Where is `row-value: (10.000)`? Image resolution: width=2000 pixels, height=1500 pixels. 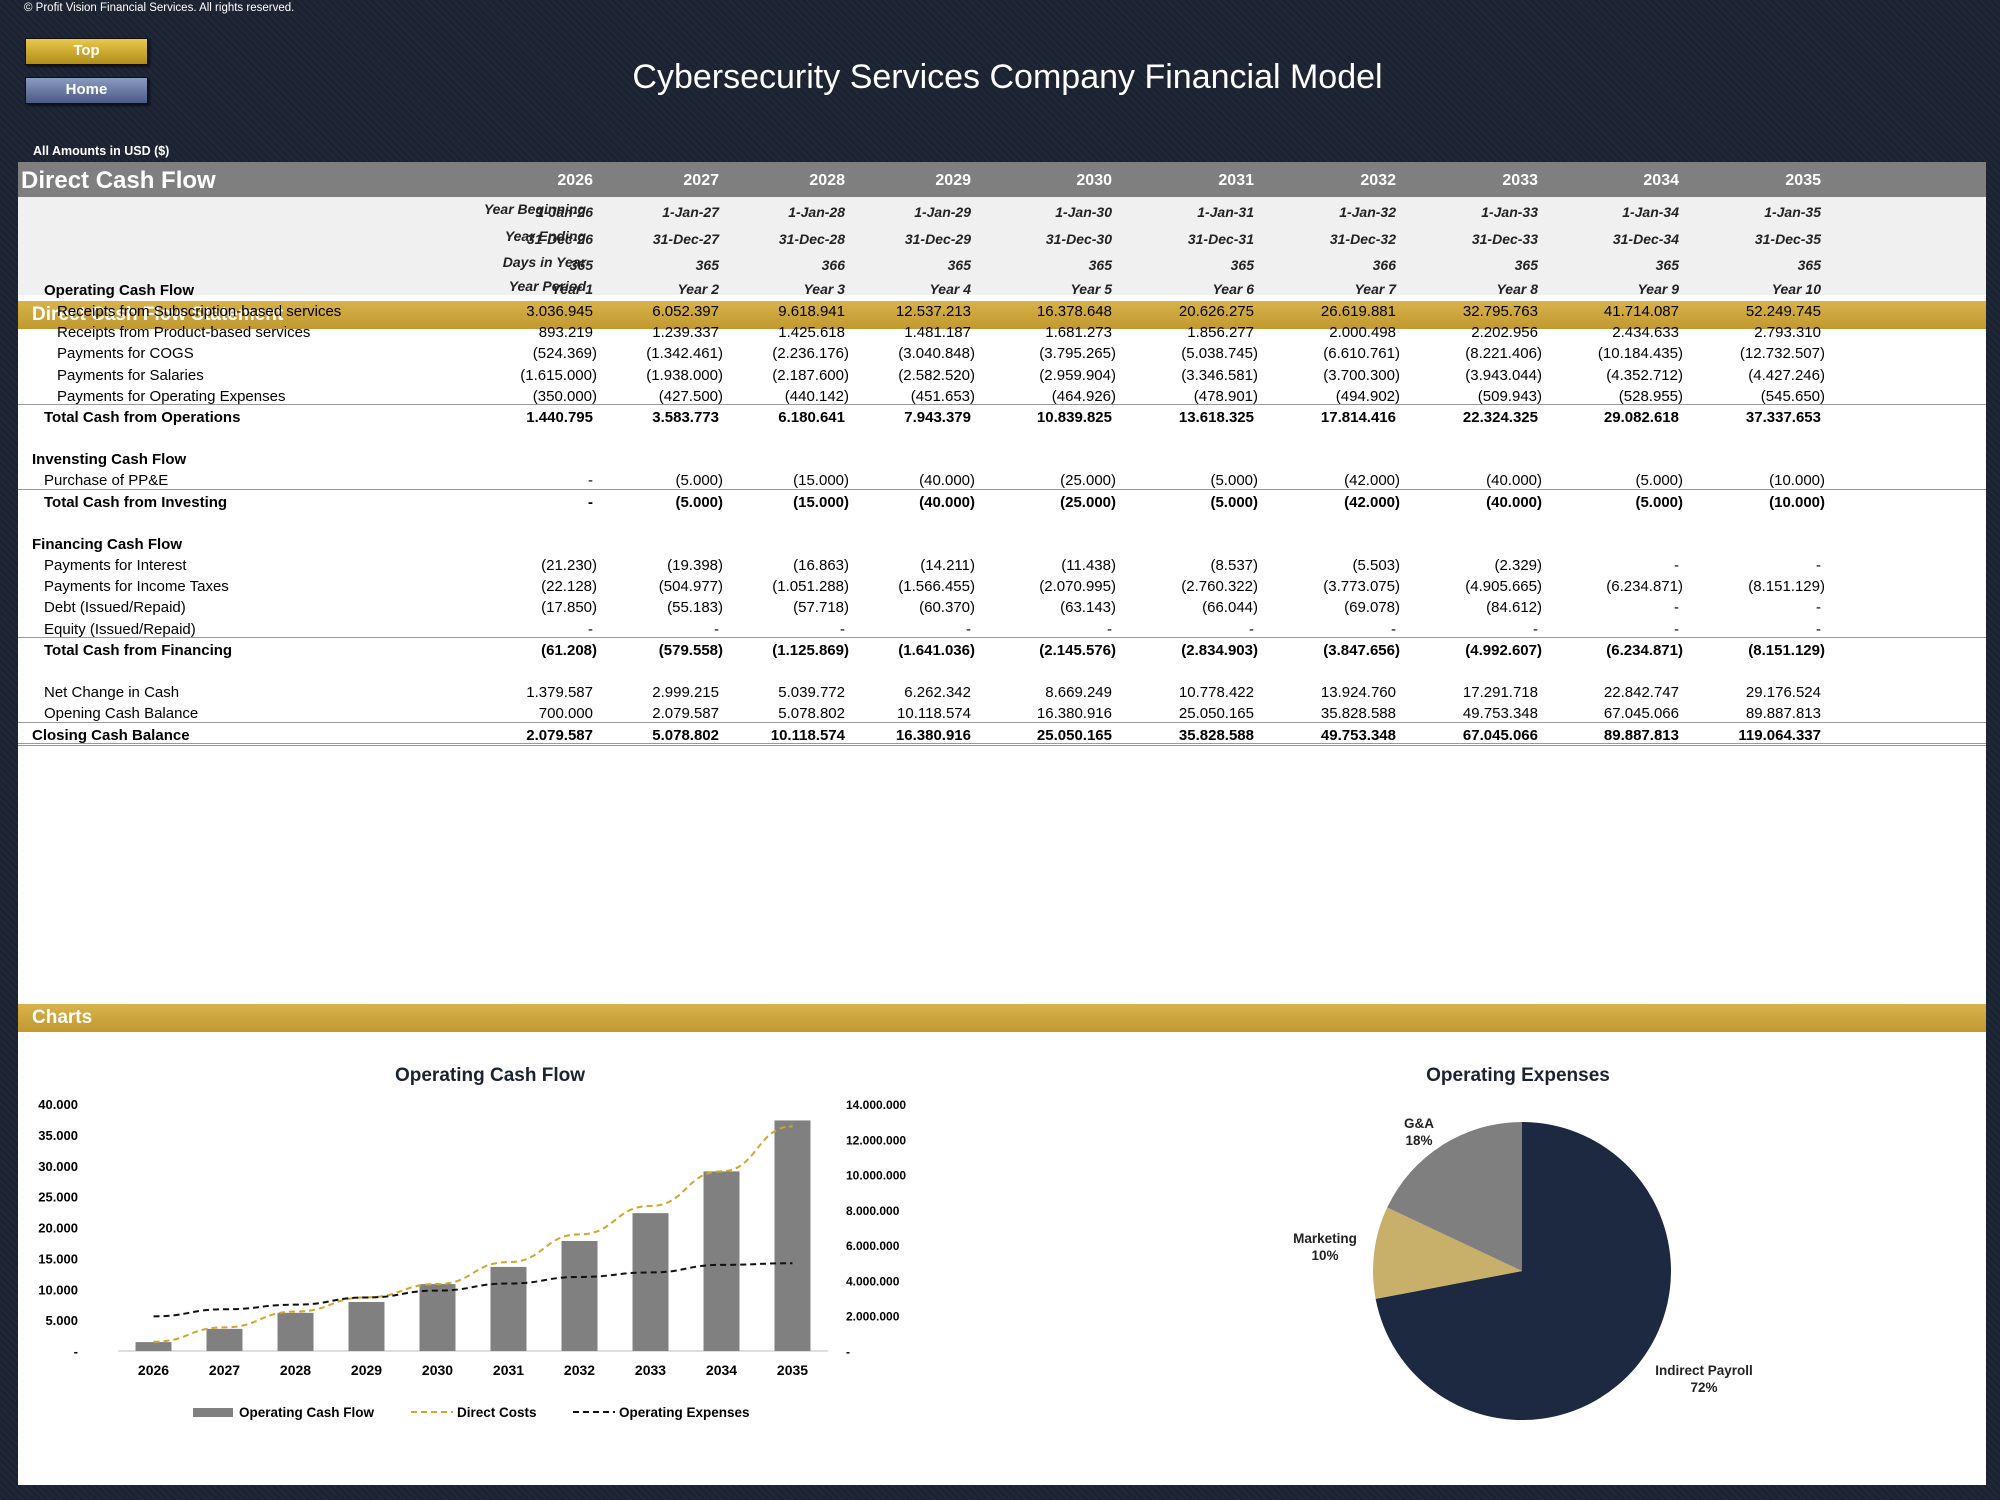 row-value: (10.000) is located at coordinates (1797, 480).